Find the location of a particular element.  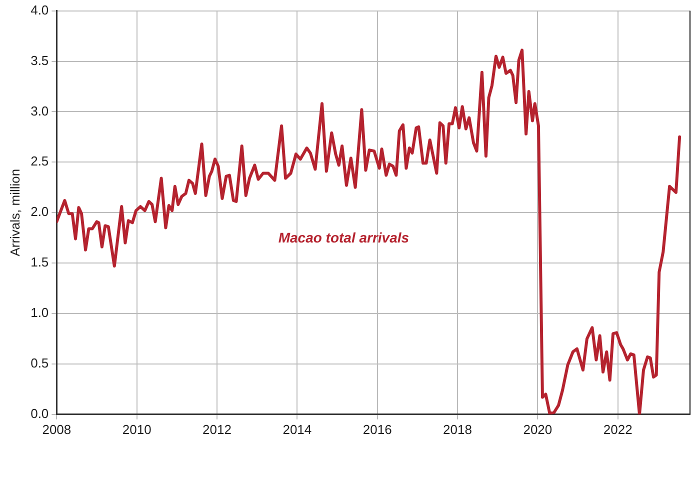

x-tick-label: 2018 is located at coordinates (457, 429).